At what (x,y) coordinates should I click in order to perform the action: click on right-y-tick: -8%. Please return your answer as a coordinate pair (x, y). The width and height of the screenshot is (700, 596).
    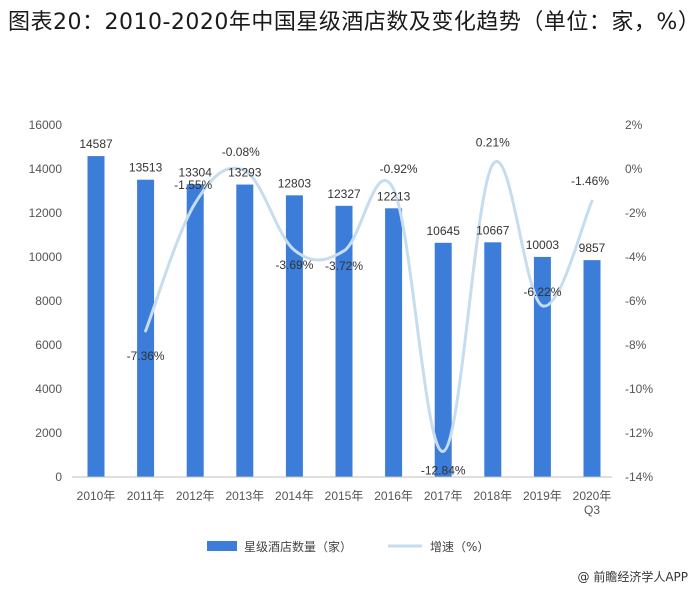
    Looking at the image, I should click on (636, 345).